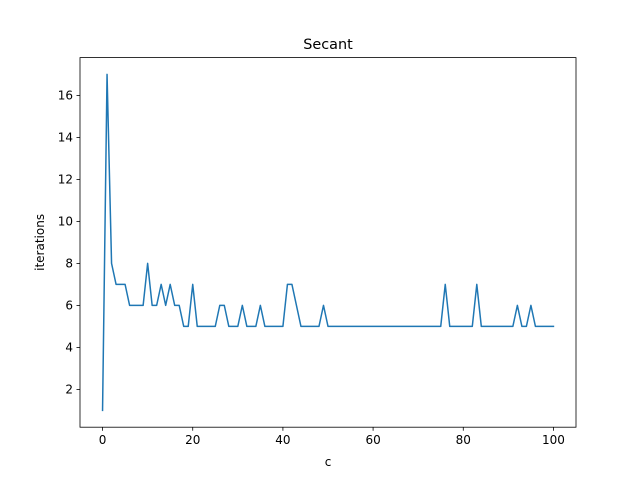  Describe the element at coordinates (463, 440) in the screenshot. I see `x-tick-label: 80` at that location.